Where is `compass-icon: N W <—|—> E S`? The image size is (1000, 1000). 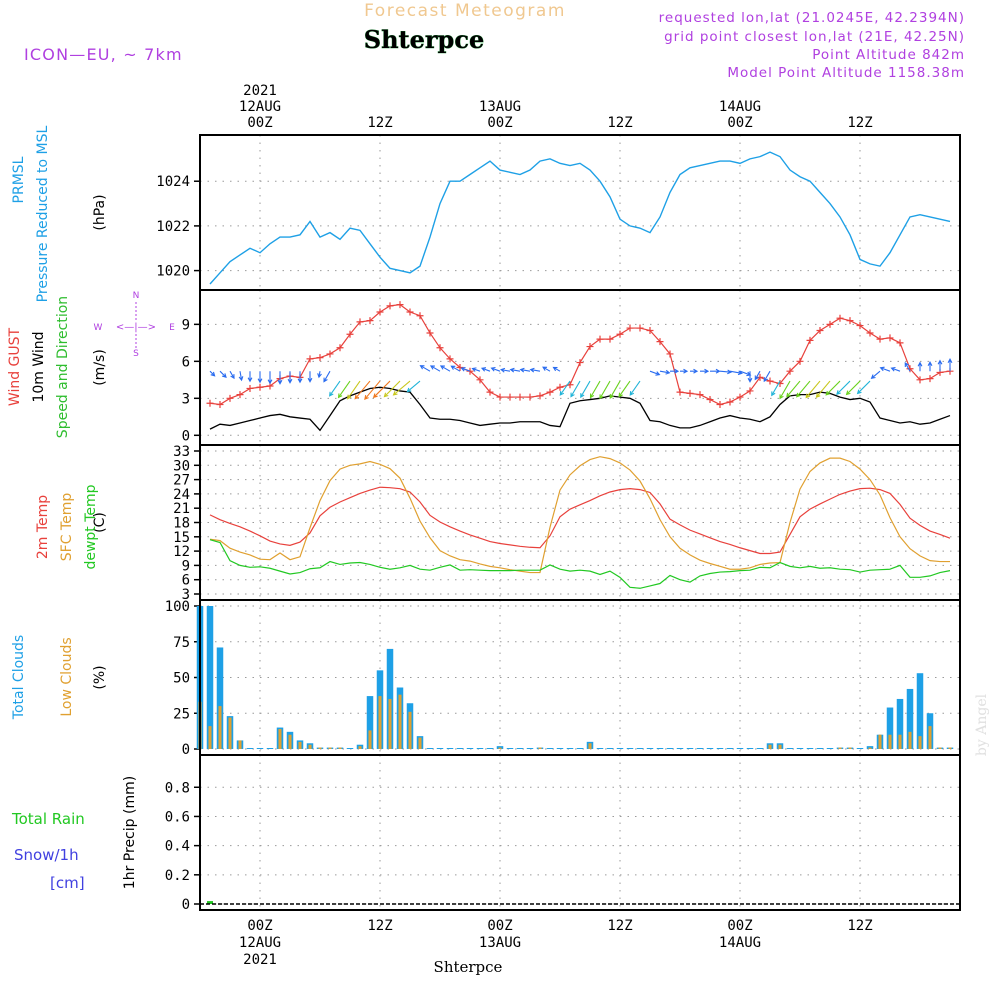
compass-icon: N W <—|—> E S is located at coordinates (135, 325).